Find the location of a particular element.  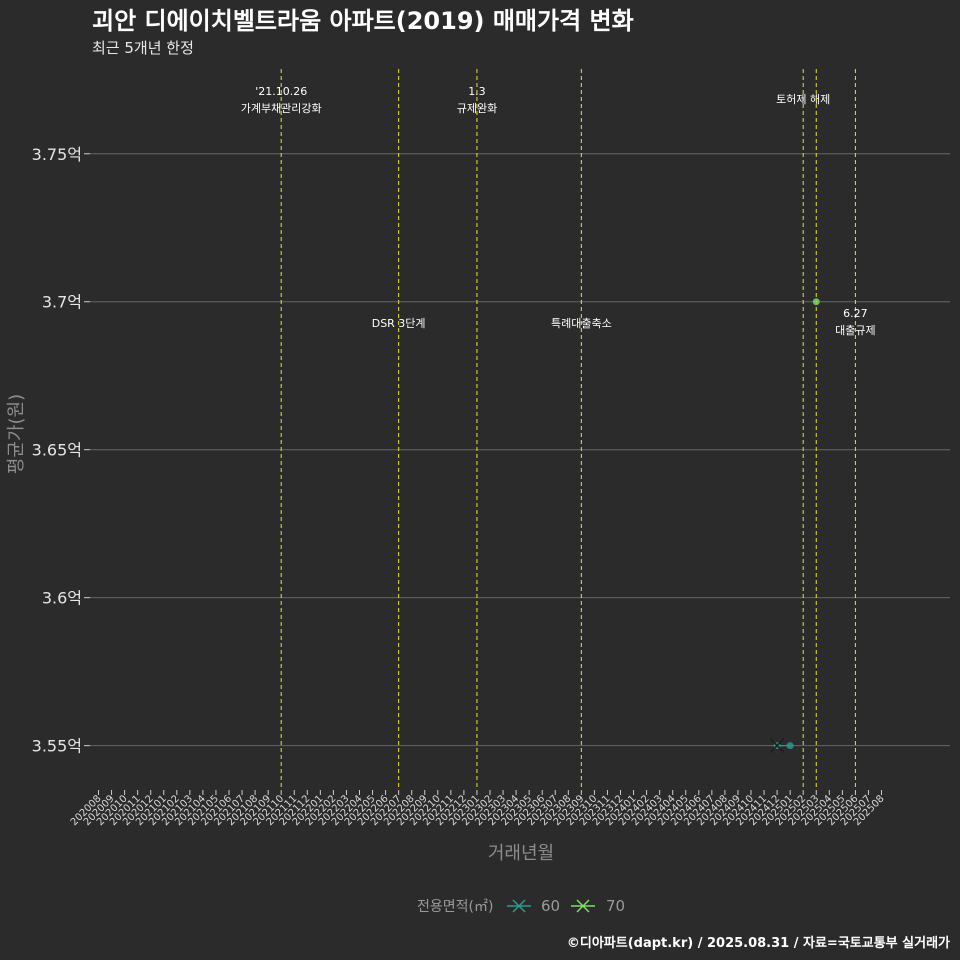

event-label: 대출규제 is located at coordinates (855, 330).